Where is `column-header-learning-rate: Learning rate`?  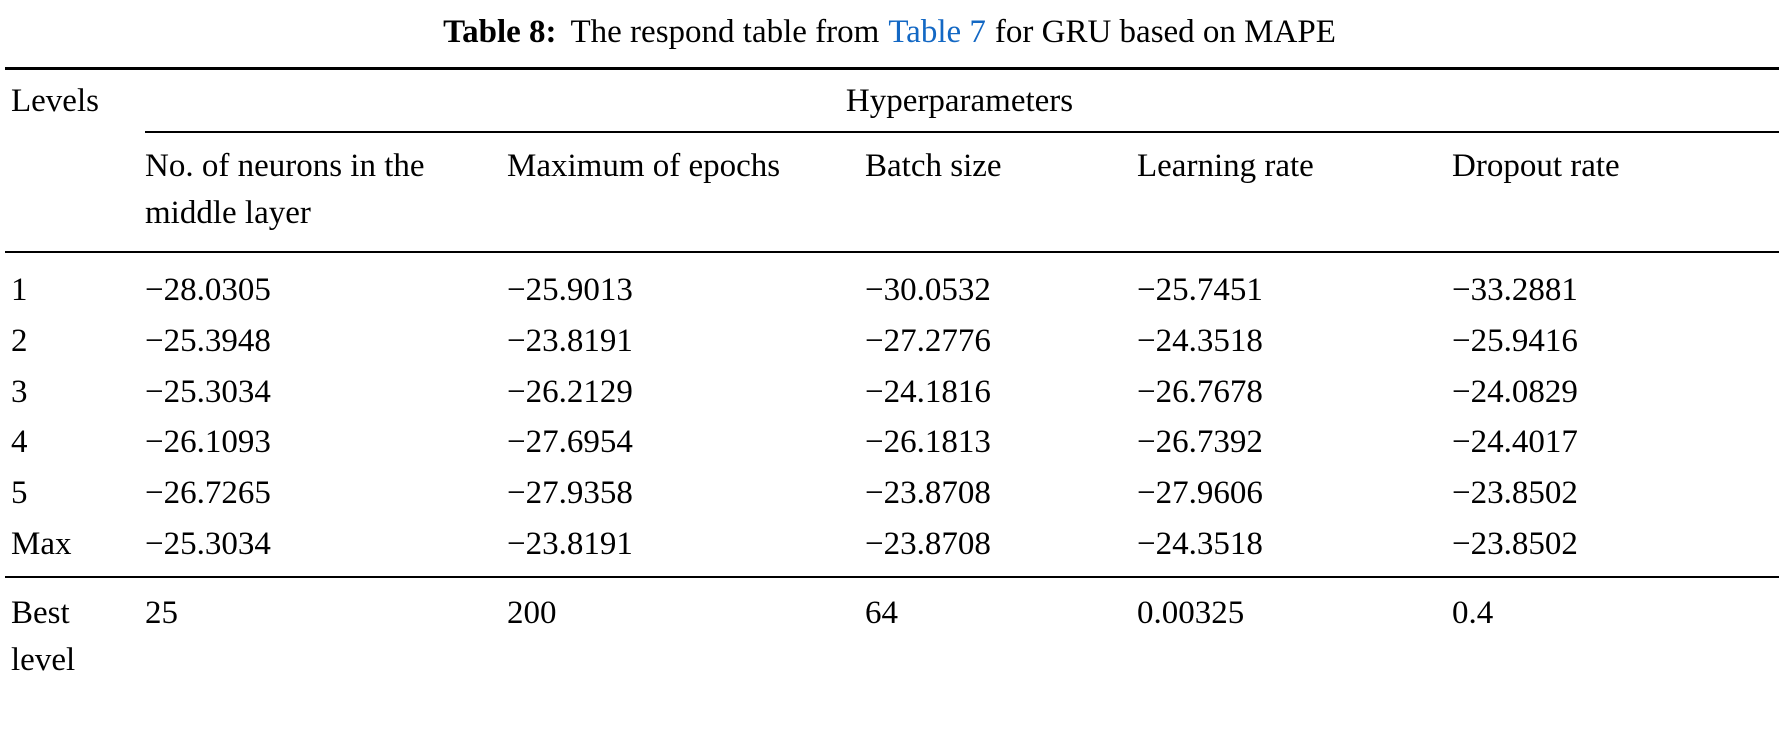
column-header-learning-rate: Learning rate is located at coordinates (1294, 192).